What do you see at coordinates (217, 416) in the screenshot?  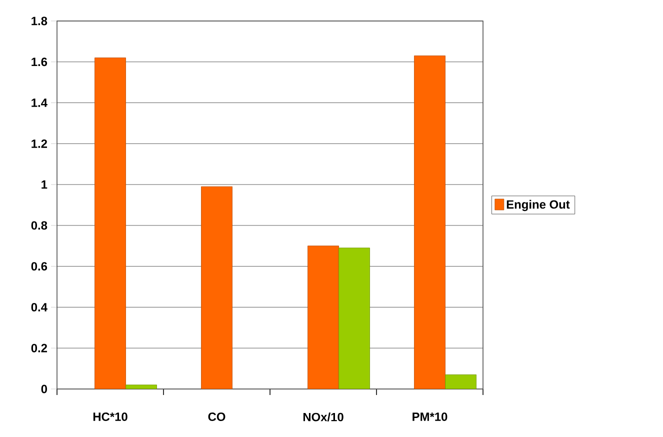 I see `x-tick-label: CO` at bounding box center [217, 416].